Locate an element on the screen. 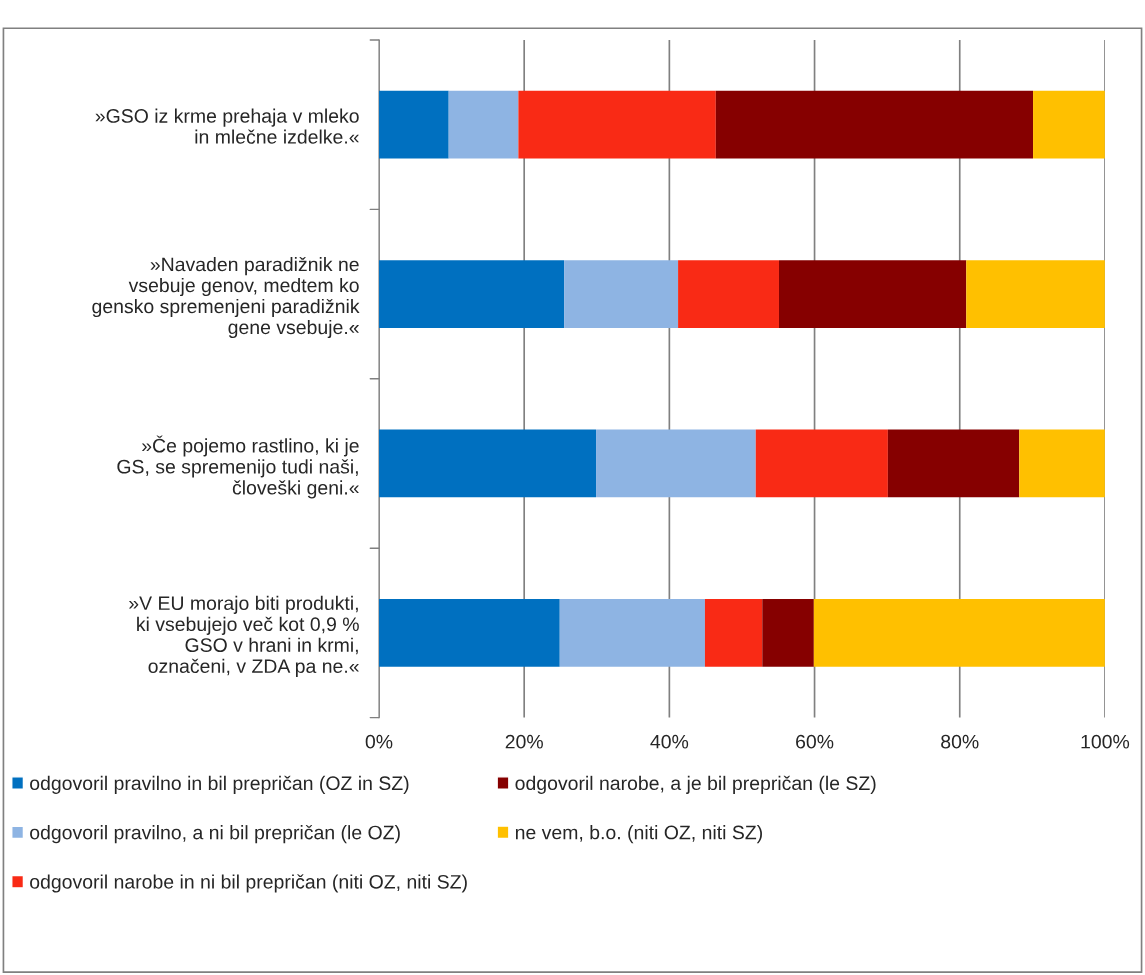 This screenshot has width=1145, height=975. x-tick-label: 40% is located at coordinates (669, 741).